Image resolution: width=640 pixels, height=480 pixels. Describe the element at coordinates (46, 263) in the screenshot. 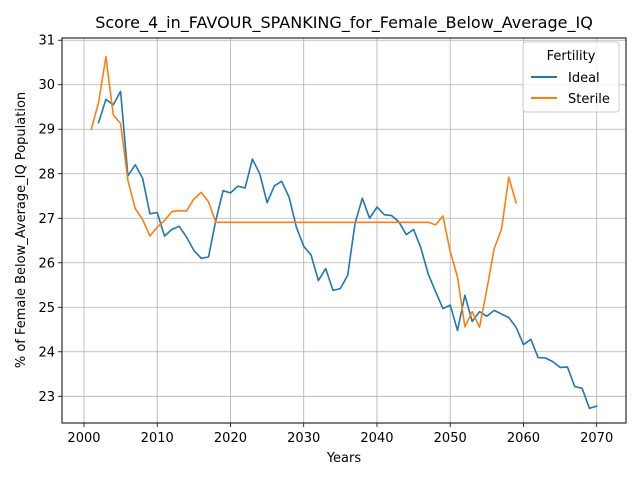

I see `y-tick-label: 26` at that location.